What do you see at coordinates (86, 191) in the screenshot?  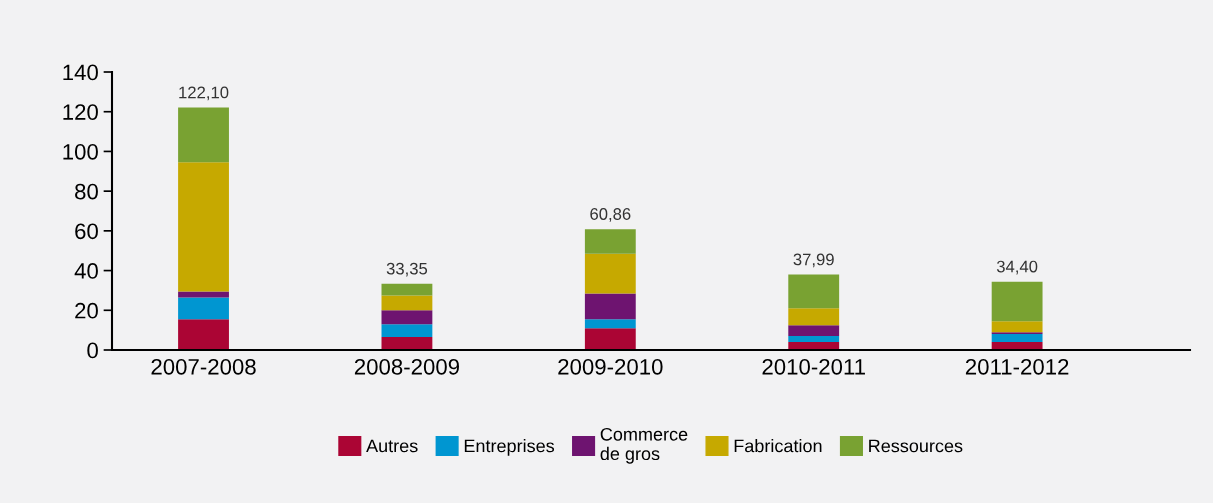 I see `y-tick-label: 80` at bounding box center [86, 191].